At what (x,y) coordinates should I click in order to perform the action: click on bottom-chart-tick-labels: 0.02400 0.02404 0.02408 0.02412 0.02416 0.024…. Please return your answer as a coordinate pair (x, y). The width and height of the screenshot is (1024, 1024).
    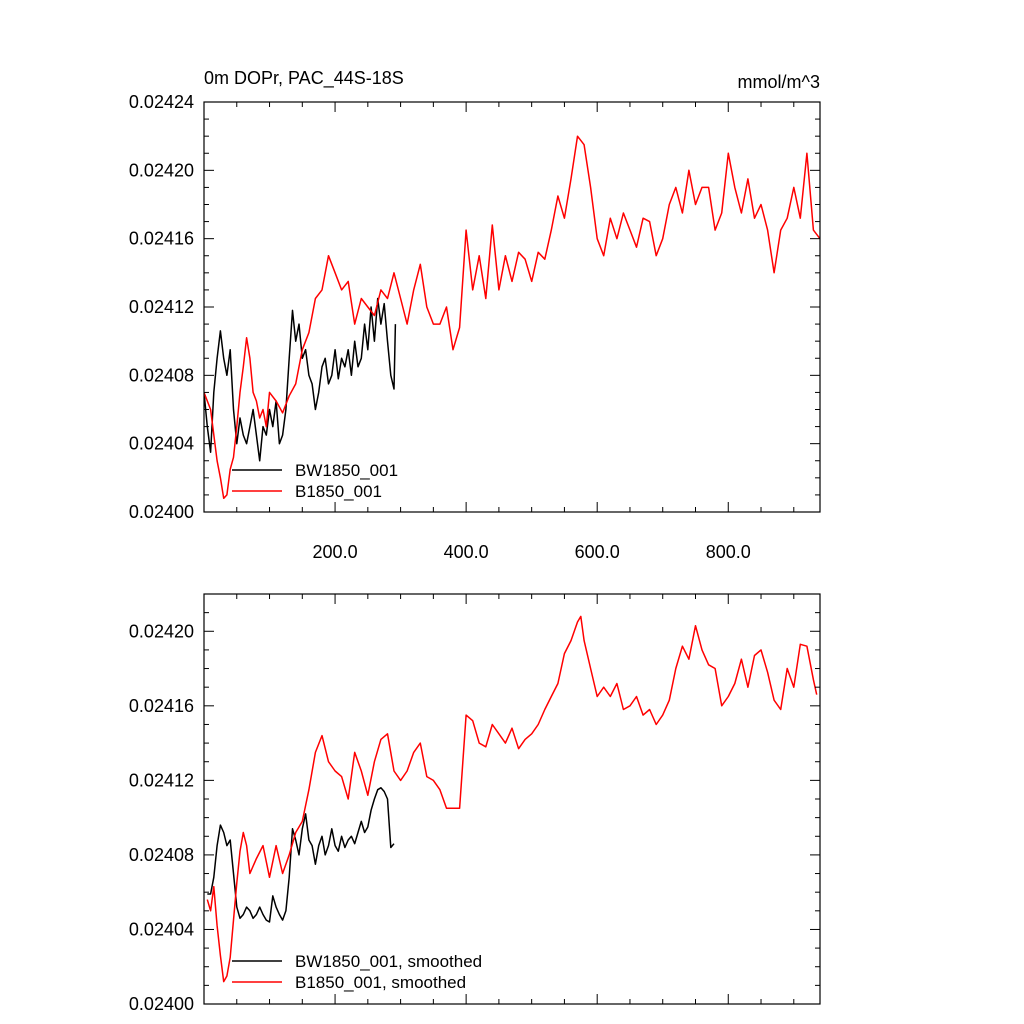
    Looking at the image, I should click on (161, 817).